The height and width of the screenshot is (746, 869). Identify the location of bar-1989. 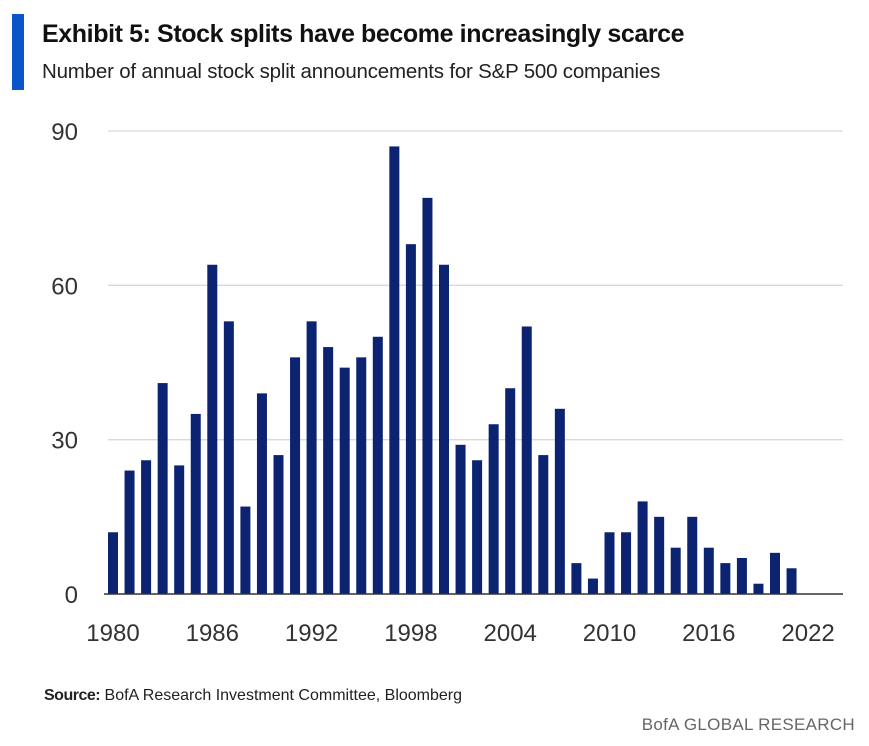
(261, 493).